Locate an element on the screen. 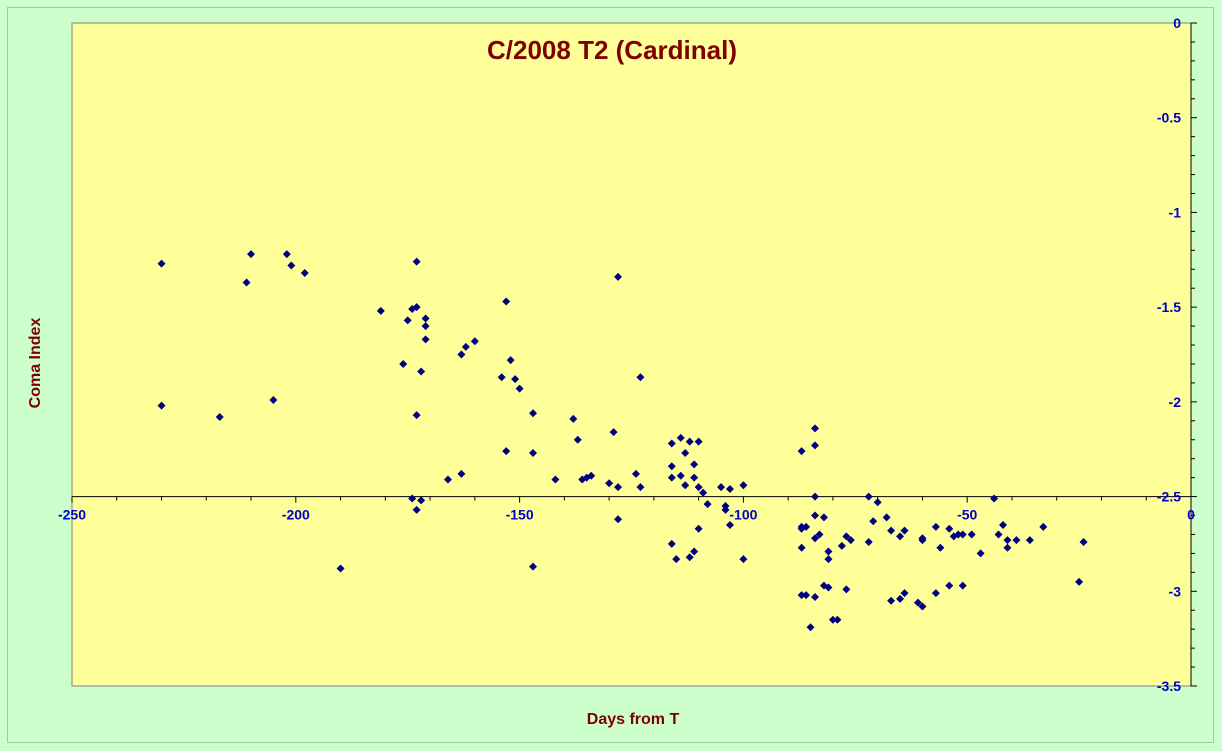 This screenshot has height=751, width=1222. y-tick-labels: 0 -0.5 -1 -1.5 -2 -2.5 -3 -3.5 is located at coordinates (1169, 354).